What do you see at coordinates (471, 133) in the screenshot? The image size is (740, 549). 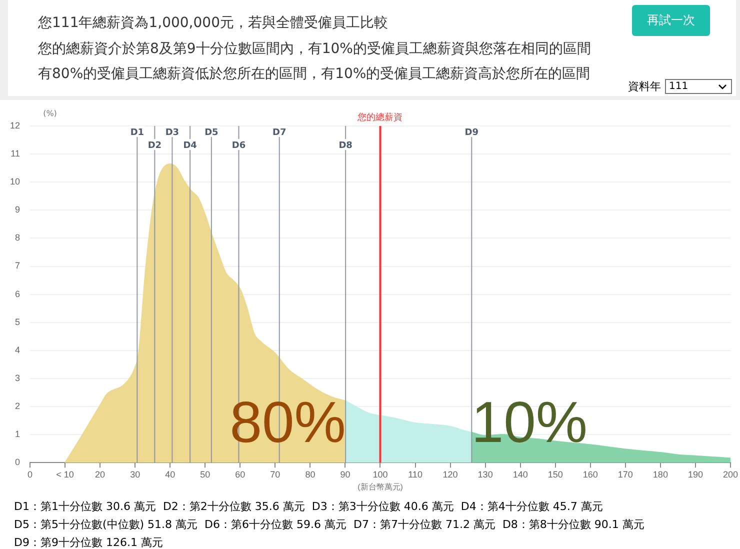 I see `ref-line-label: D9` at bounding box center [471, 133].